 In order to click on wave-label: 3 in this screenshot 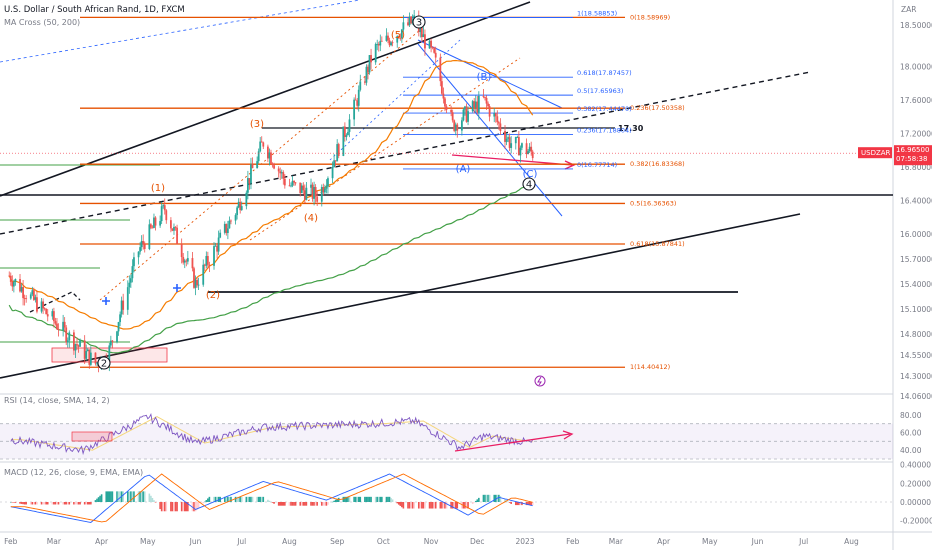, I will do `click(419, 23)`.